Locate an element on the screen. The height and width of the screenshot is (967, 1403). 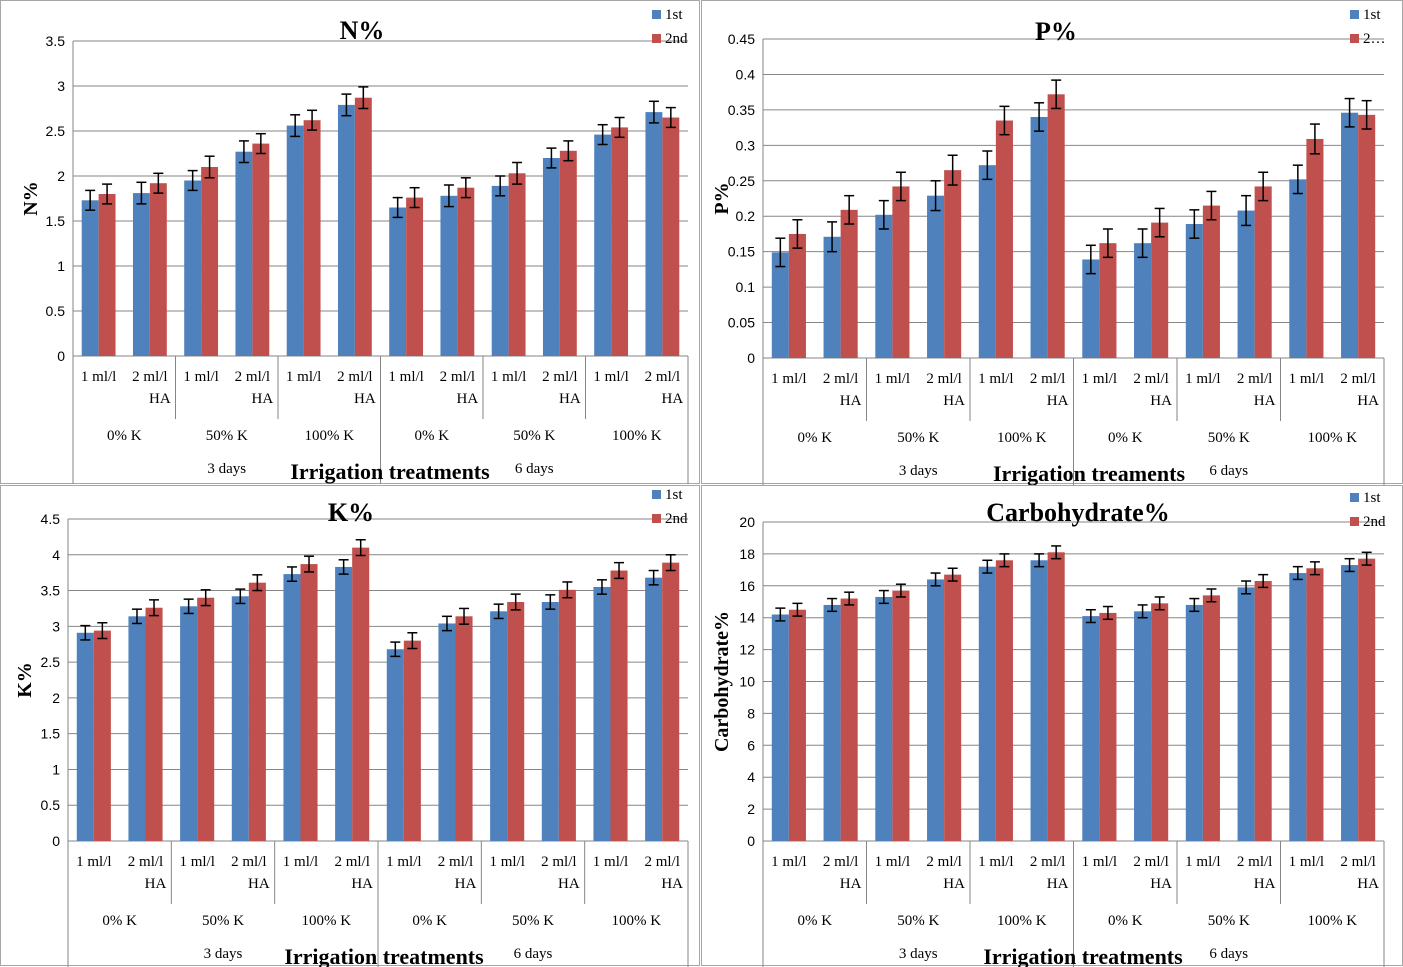
y-tick-label: 3 is located at coordinates (61, 86).